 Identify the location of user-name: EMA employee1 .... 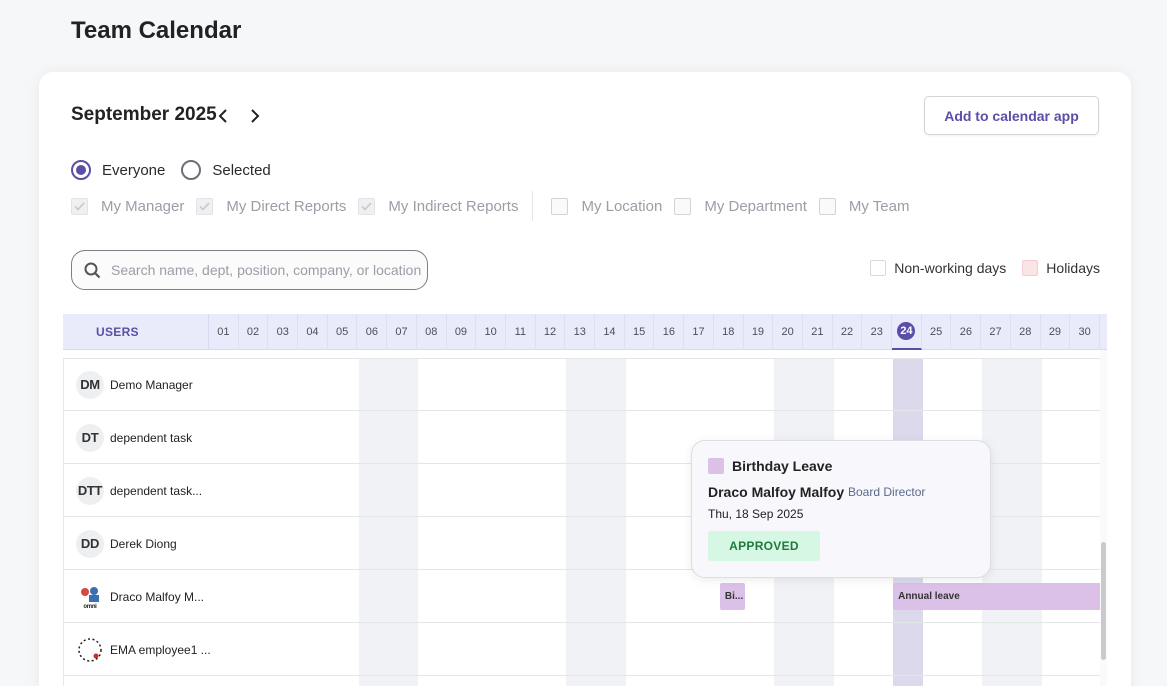
(160, 649).